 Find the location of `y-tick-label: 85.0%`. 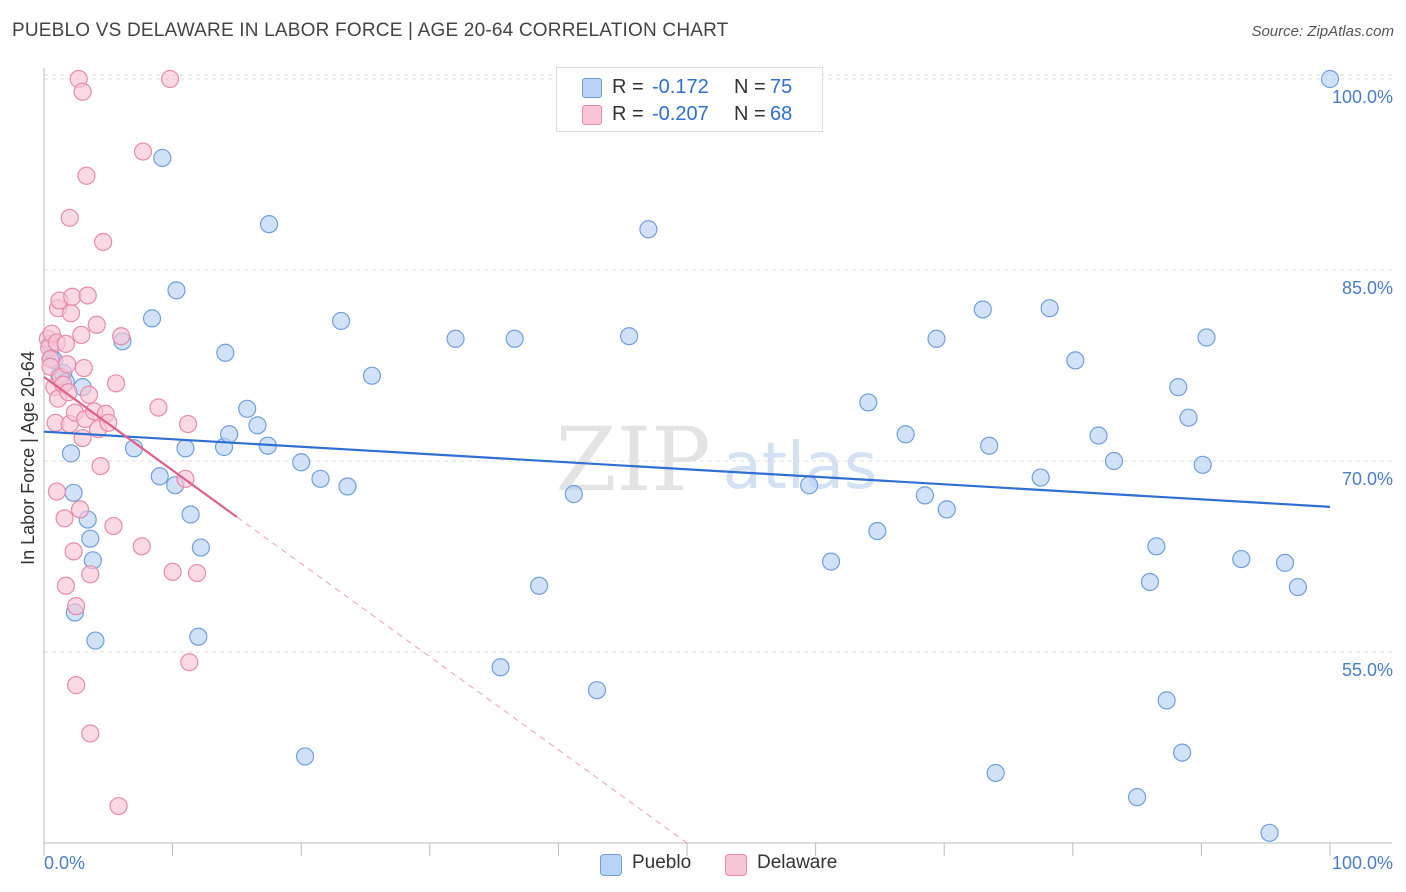

y-tick-label: 85.0% is located at coordinates (1367, 288).